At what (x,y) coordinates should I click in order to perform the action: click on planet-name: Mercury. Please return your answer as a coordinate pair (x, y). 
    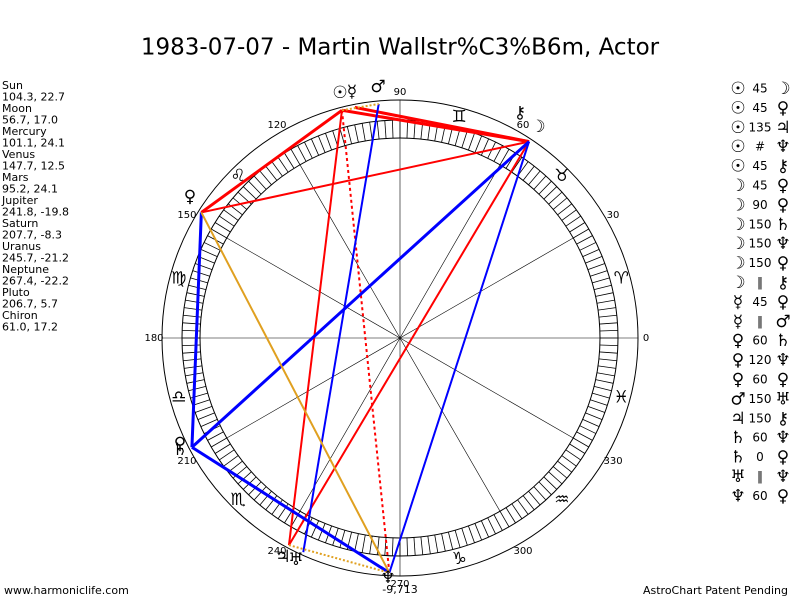
    Looking at the image, I should click on (24, 131).